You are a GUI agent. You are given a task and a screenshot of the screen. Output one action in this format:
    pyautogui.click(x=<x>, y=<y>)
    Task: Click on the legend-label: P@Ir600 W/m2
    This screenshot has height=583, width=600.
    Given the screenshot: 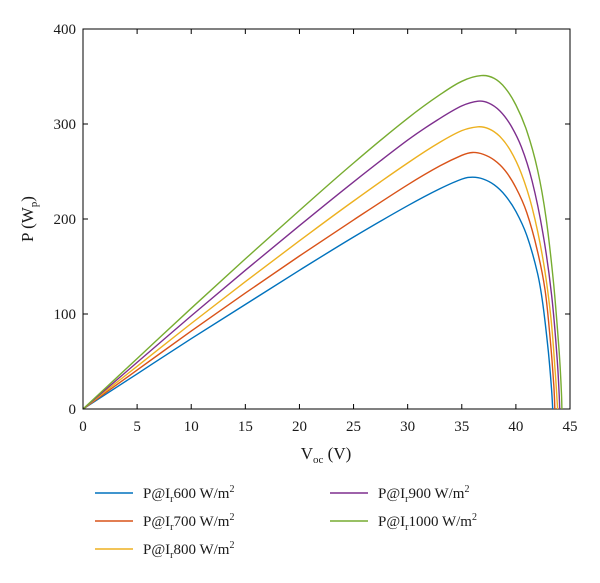 What is the action you would take?
    pyautogui.click(x=188, y=494)
    